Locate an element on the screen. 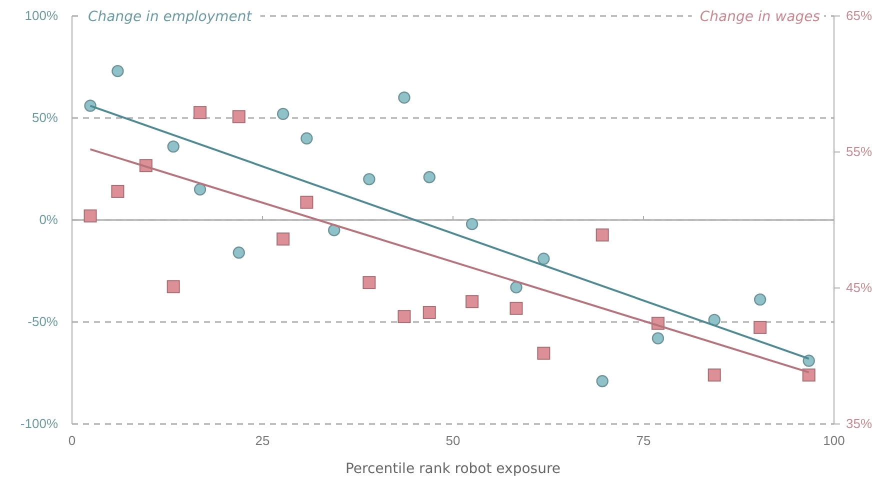 The image size is (896, 483). y2-tick-label: 55% is located at coordinates (859, 152).